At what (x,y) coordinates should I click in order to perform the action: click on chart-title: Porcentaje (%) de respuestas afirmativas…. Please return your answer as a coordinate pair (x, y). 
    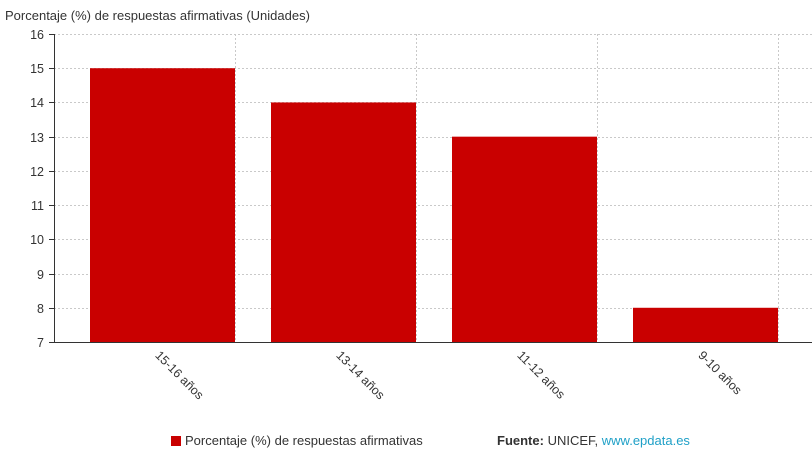
    Looking at the image, I should click on (157, 15).